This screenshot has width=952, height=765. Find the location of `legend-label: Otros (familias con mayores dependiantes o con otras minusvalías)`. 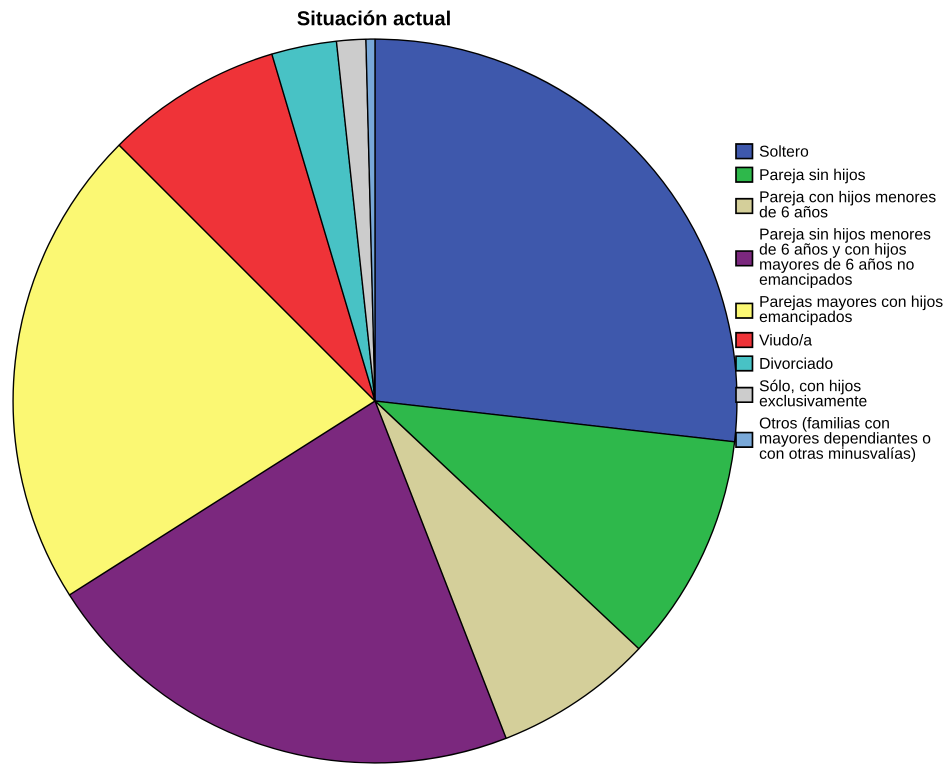

legend-label: Otros (familias con mayores dependiantes o con otras minusvalías) is located at coordinates (845, 439).